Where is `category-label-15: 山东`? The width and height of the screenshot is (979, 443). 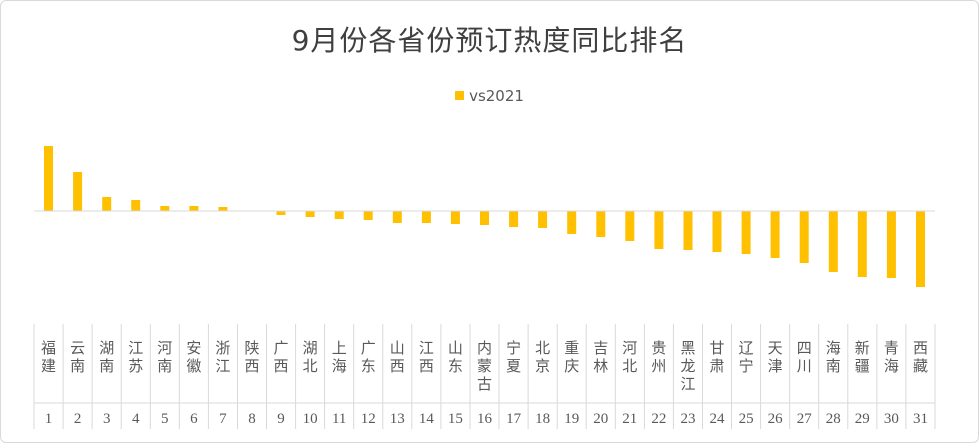
category-label-15: 山东 is located at coordinates (455, 357).